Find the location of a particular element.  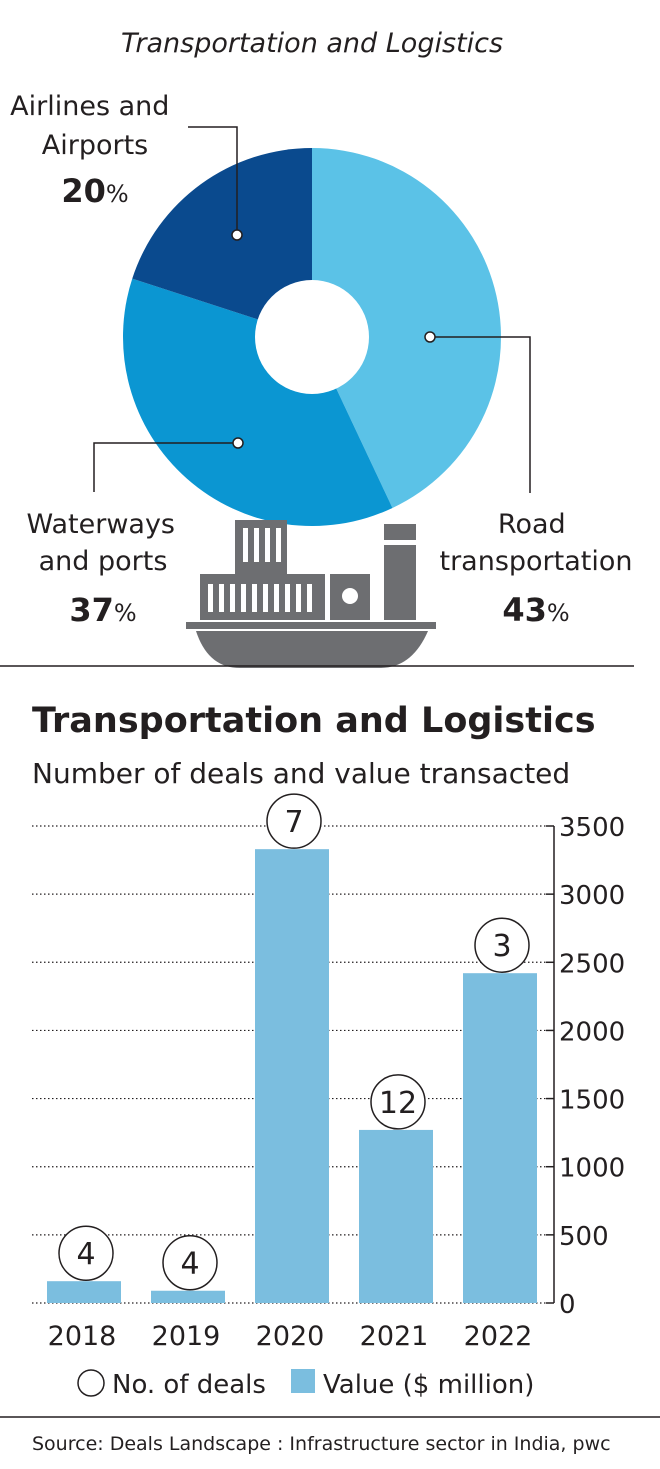

x-axis-labels: 2018 2019 2020 2021 2022 is located at coordinates (290, 1336).